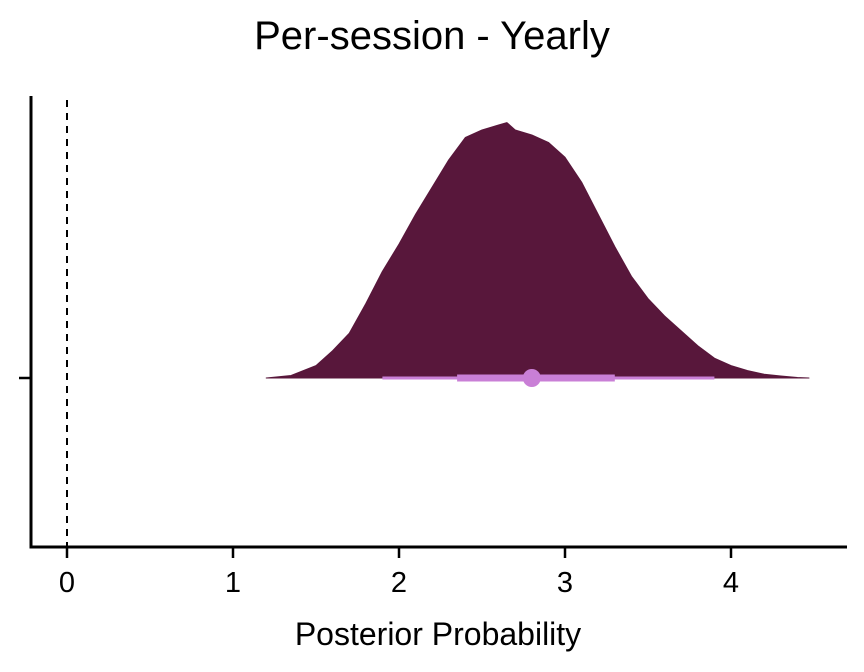  What do you see at coordinates (399, 583) in the screenshot?
I see `x-tick-label-2: 2` at bounding box center [399, 583].